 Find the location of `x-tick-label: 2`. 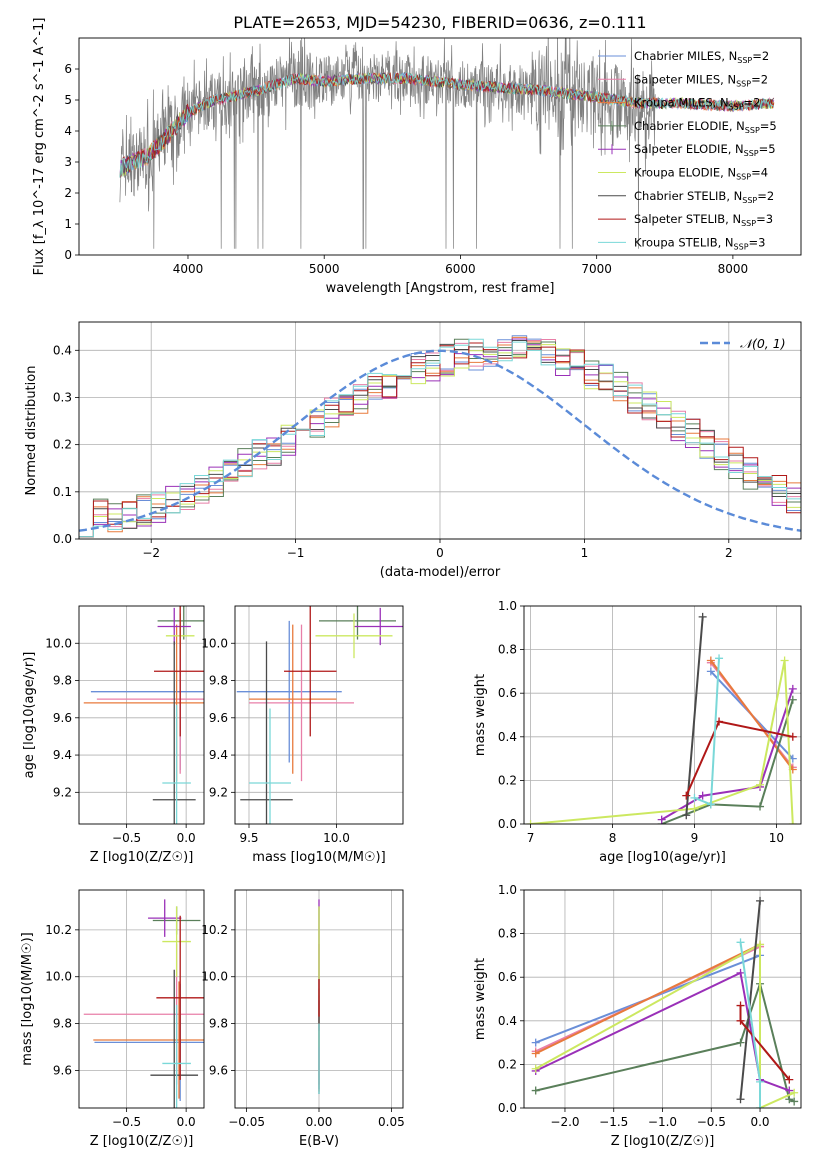

x-tick-label: 2 is located at coordinates (729, 553).